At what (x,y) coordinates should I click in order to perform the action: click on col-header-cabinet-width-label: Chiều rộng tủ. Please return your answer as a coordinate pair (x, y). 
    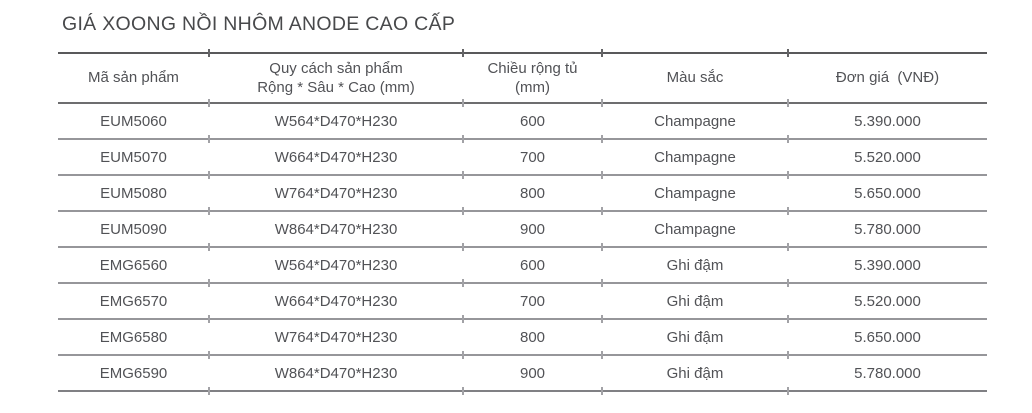
    Looking at the image, I should click on (532, 68).